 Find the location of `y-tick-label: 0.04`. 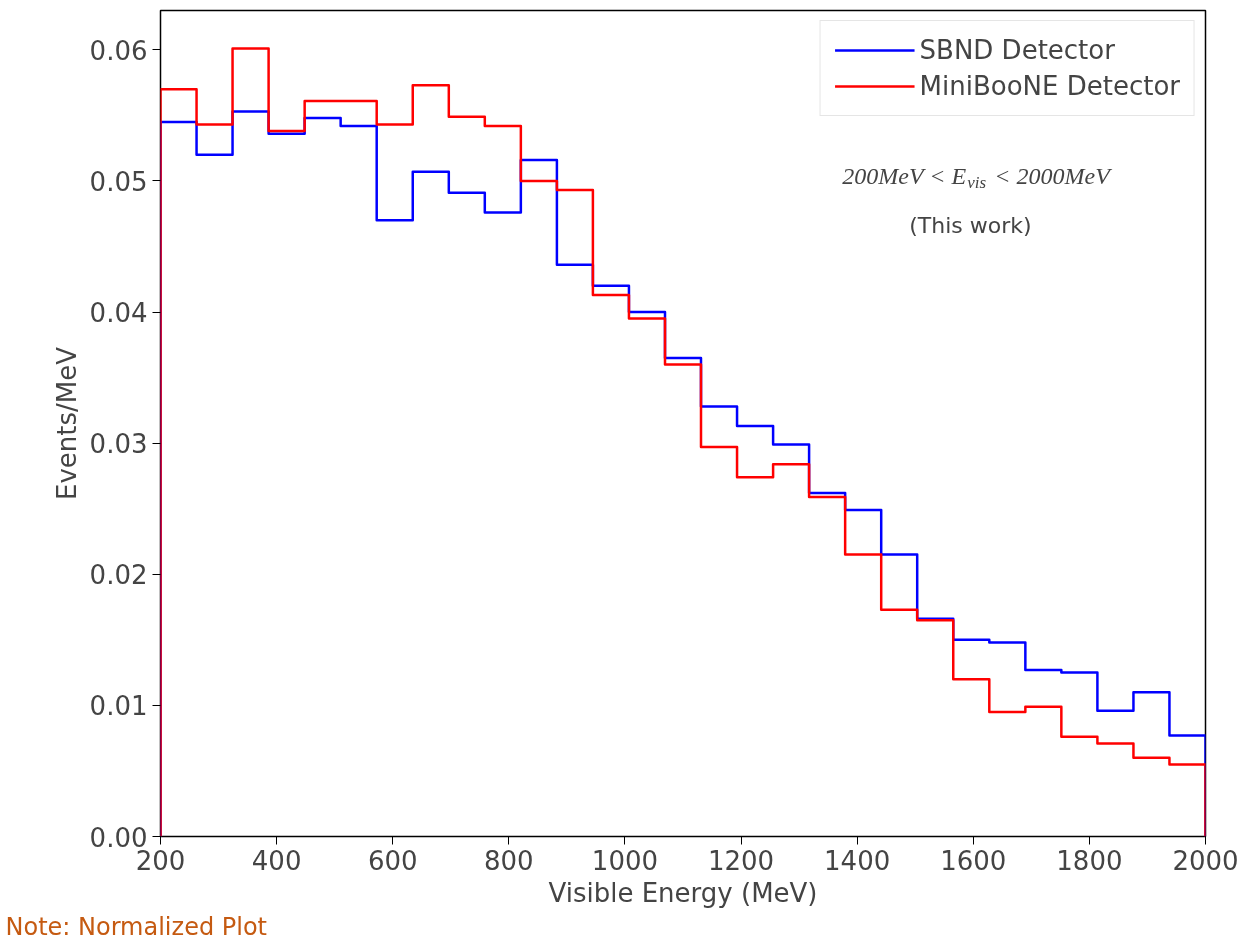

y-tick-label: 0.04 is located at coordinates (118, 313).